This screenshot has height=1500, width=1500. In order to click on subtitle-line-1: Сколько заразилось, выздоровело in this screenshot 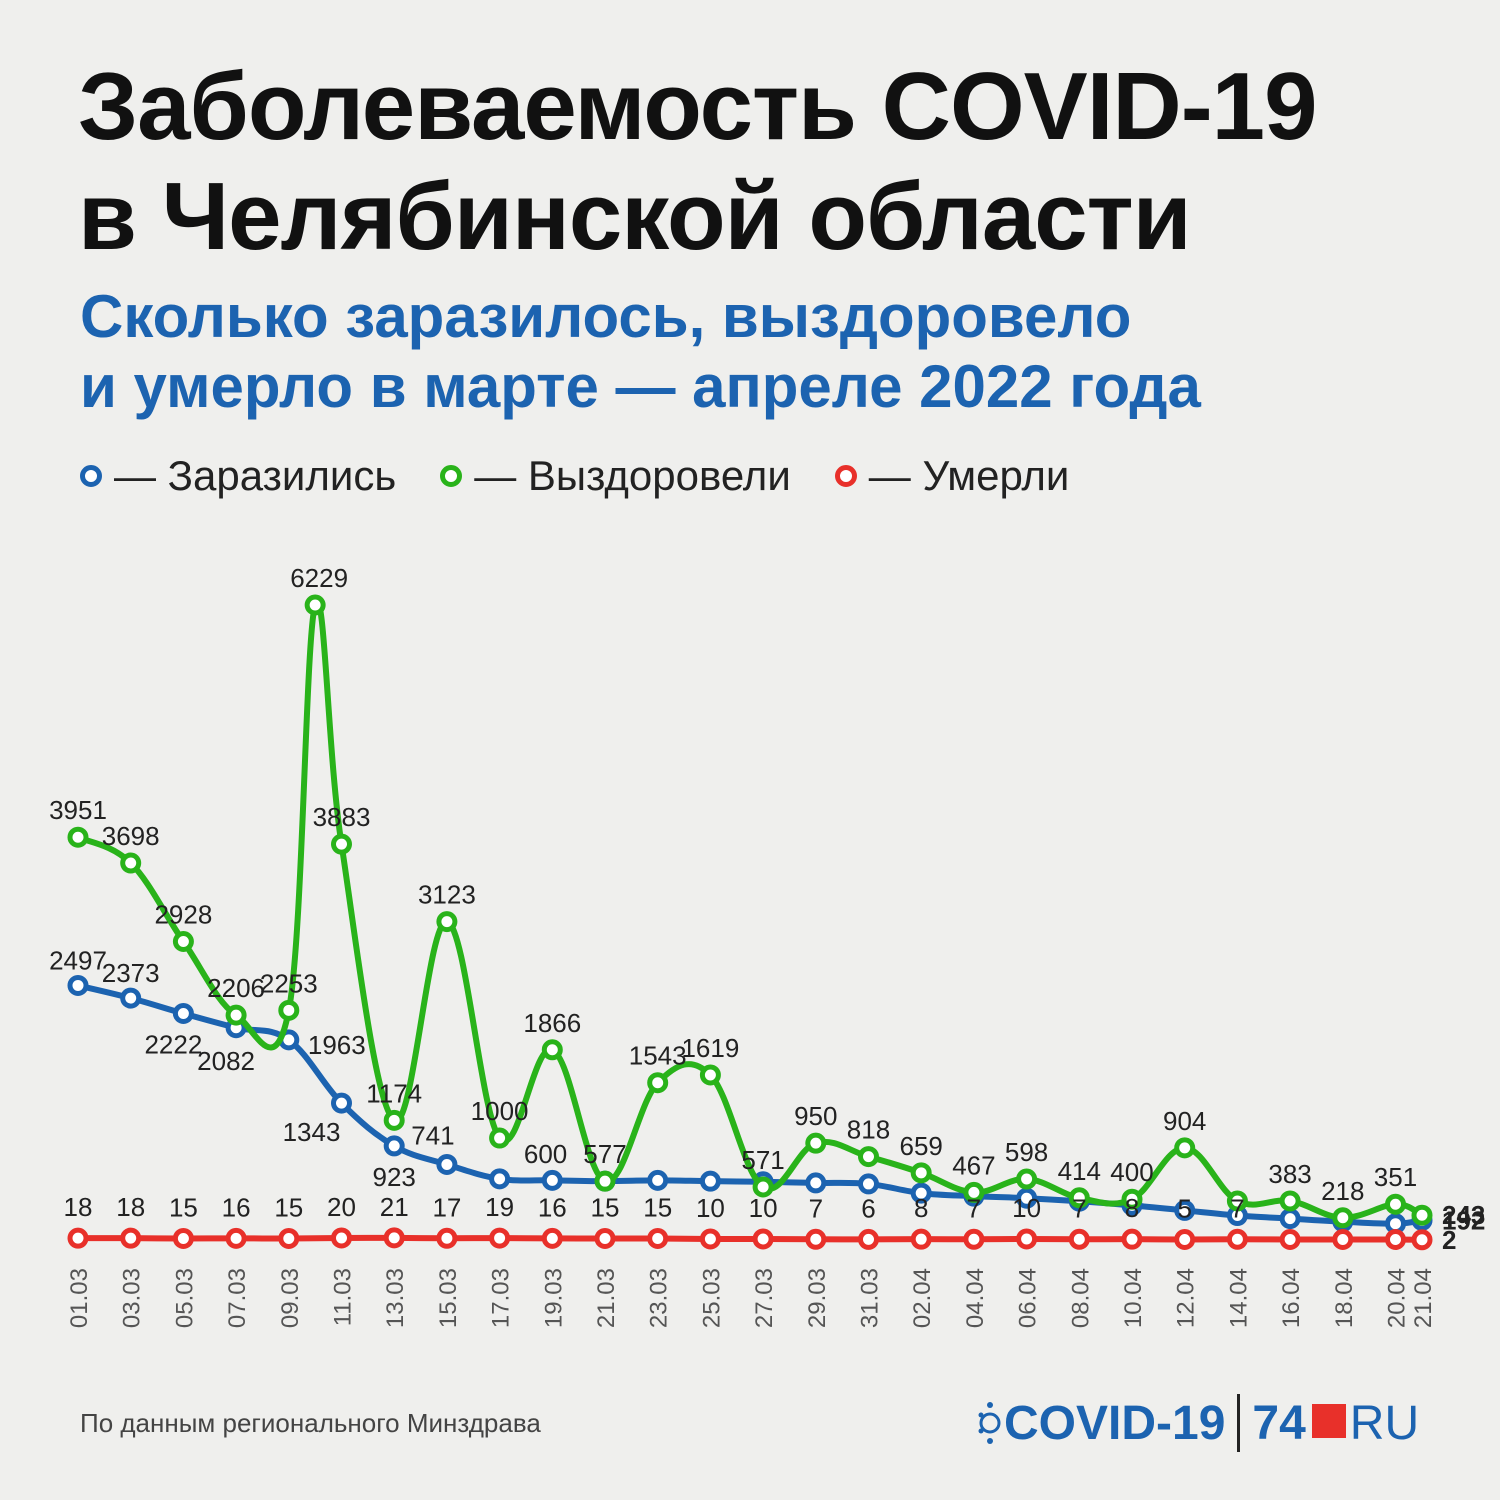, I will do `click(606, 316)`.